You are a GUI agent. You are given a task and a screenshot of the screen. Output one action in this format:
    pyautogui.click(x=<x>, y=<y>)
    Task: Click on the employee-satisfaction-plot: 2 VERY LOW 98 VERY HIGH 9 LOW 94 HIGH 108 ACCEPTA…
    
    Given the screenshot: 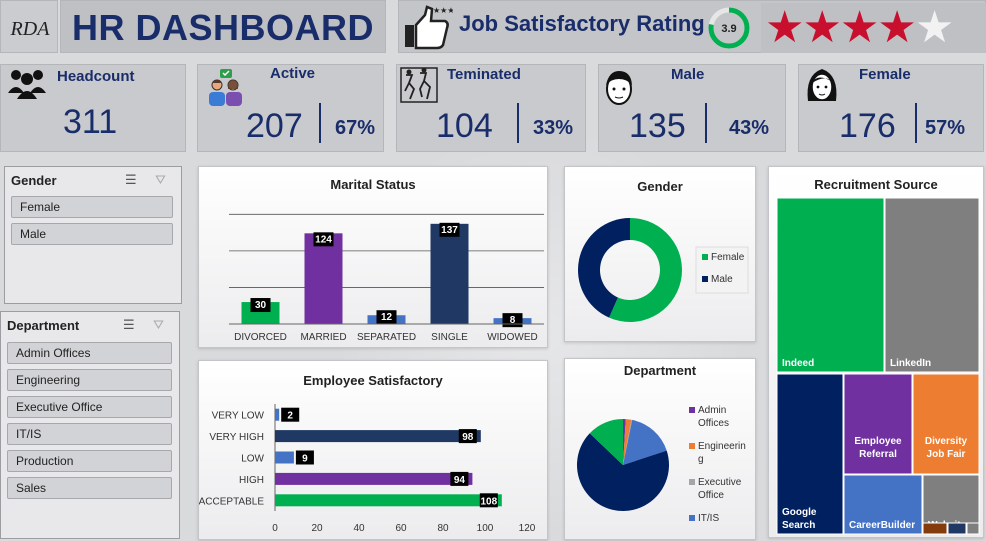 What is the action you would take?
    pyautogui.click(x=367, y=469)
    